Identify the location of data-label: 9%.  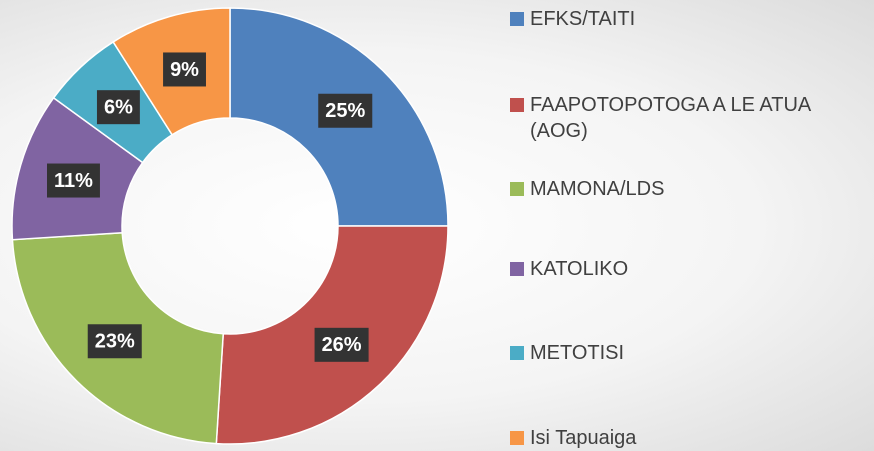
(184, 69).